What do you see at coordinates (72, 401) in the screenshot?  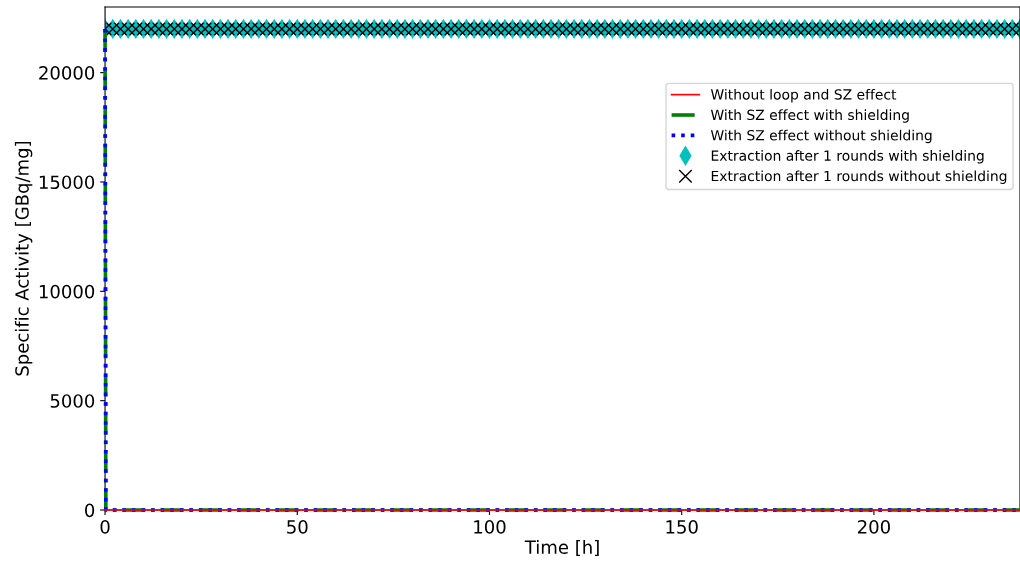 I see `y-tick-label: 5000` at bounding box center [72, 401].